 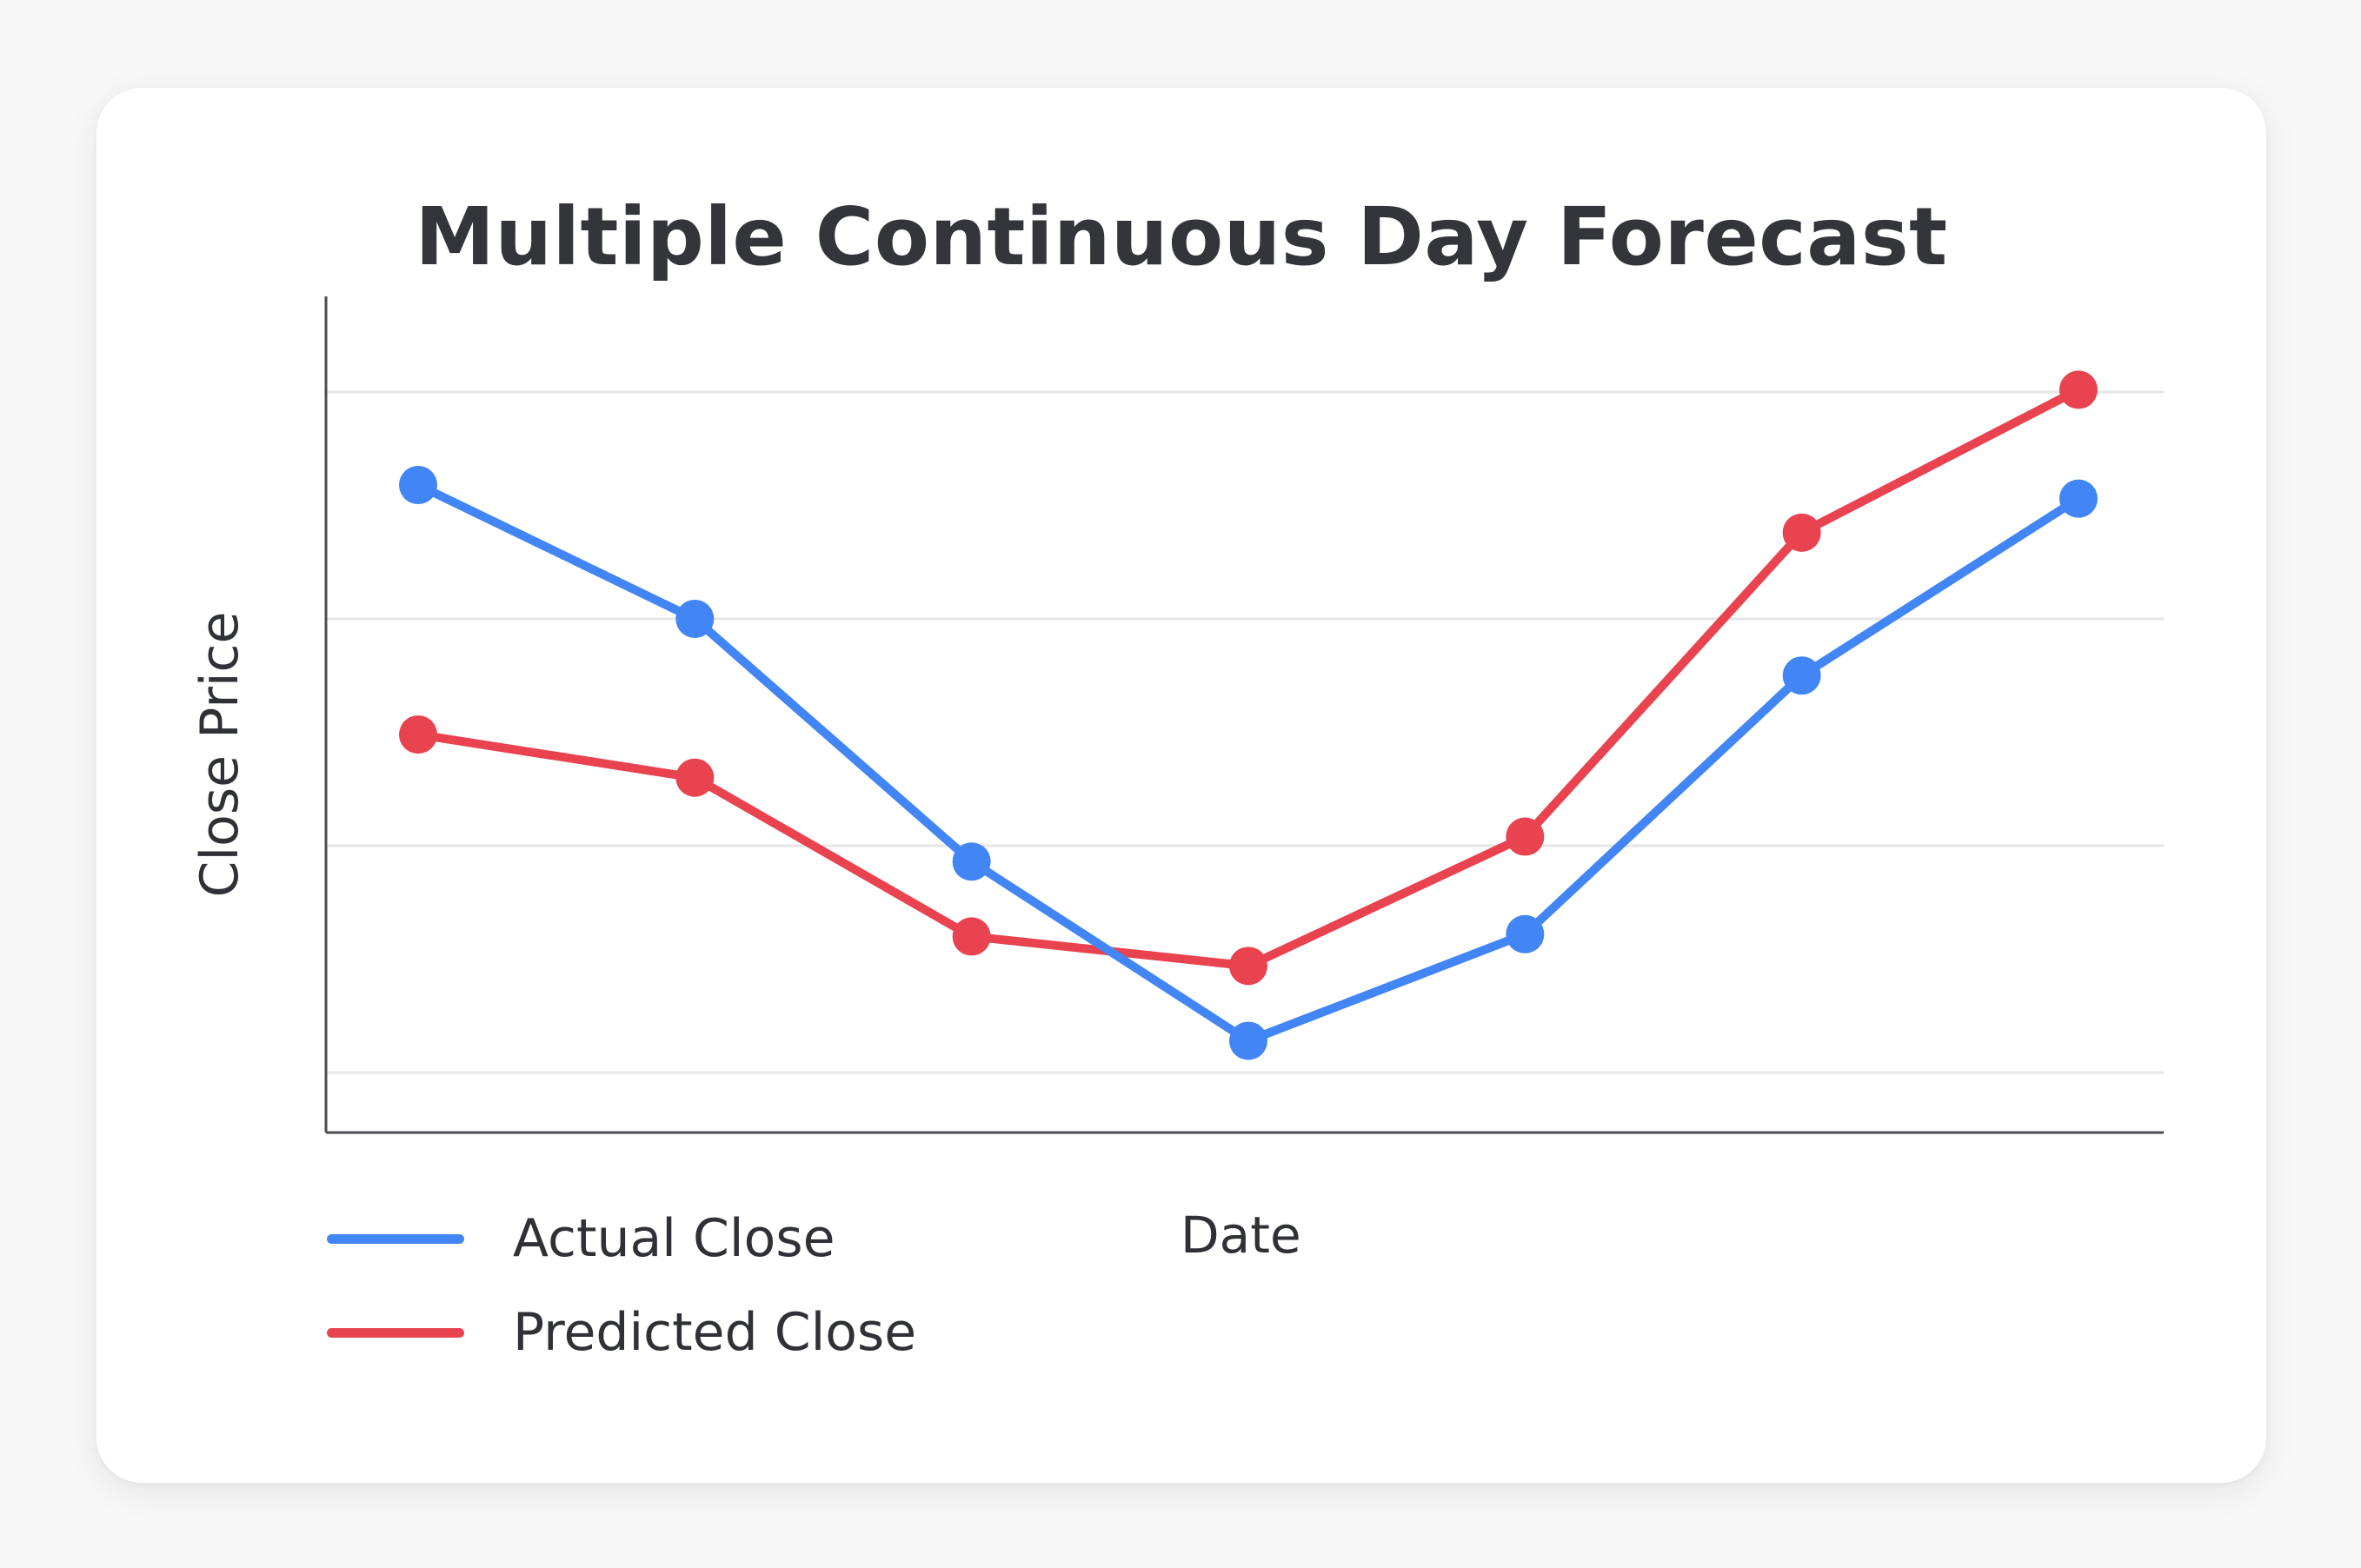 I want to click on legend-item-actual-close: Actual Close, so click(x=621, y=1239).